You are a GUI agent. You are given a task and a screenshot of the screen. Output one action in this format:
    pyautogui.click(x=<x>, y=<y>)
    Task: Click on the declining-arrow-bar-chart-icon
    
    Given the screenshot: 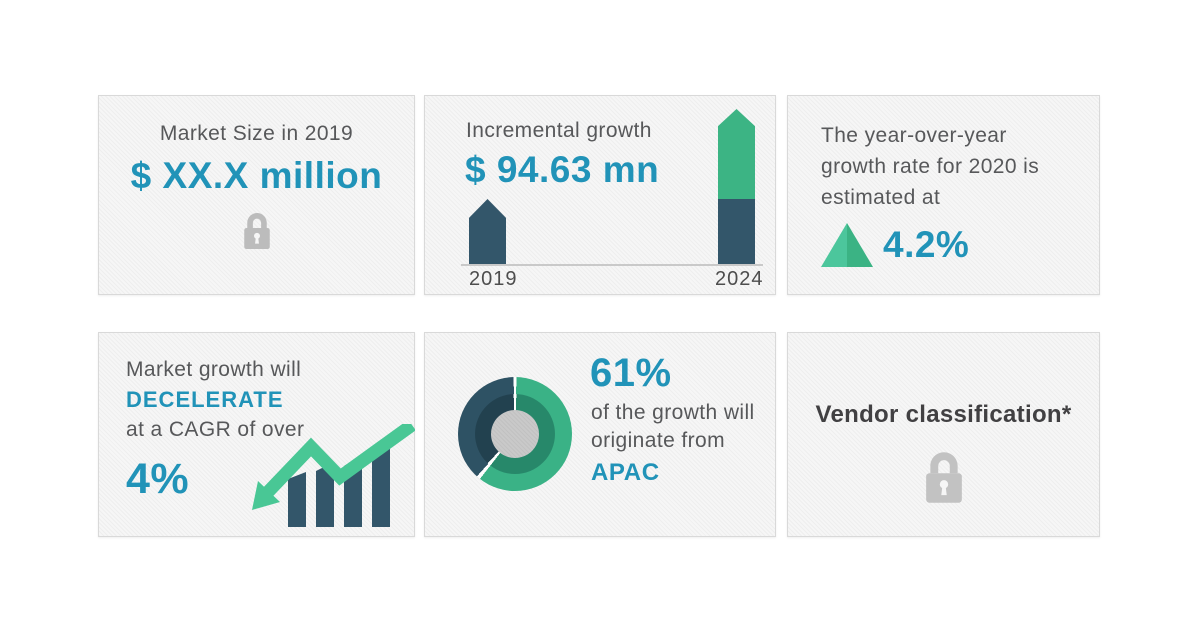 What is the action you would take?
    pyautogui.click(x=333, y=480)
    